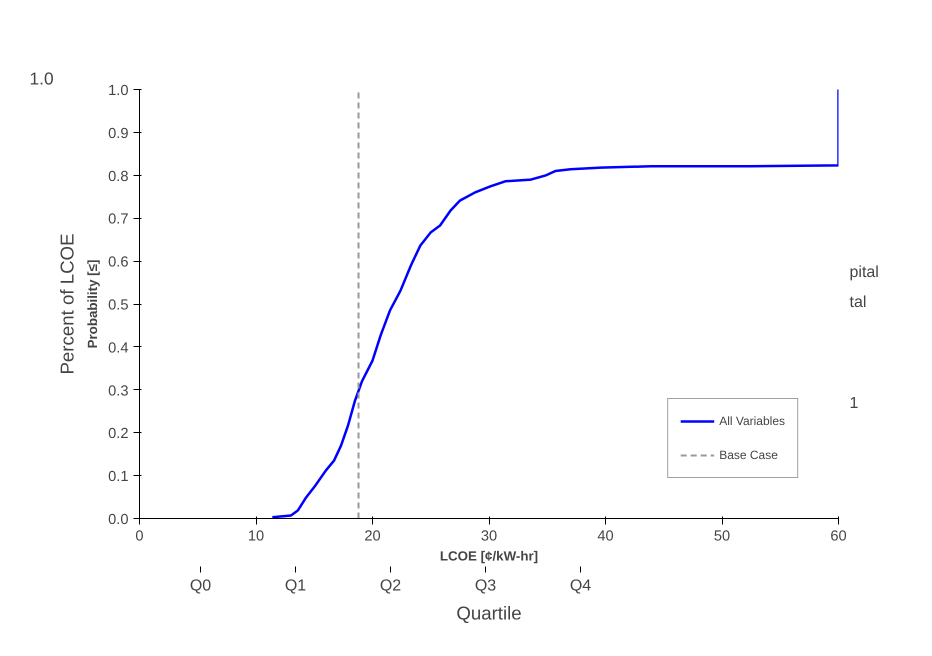  What do you see at coordinates (118, 477) in the screenshot?
I see `y-tick-label: 0.1` at bounding box center [118, 477].